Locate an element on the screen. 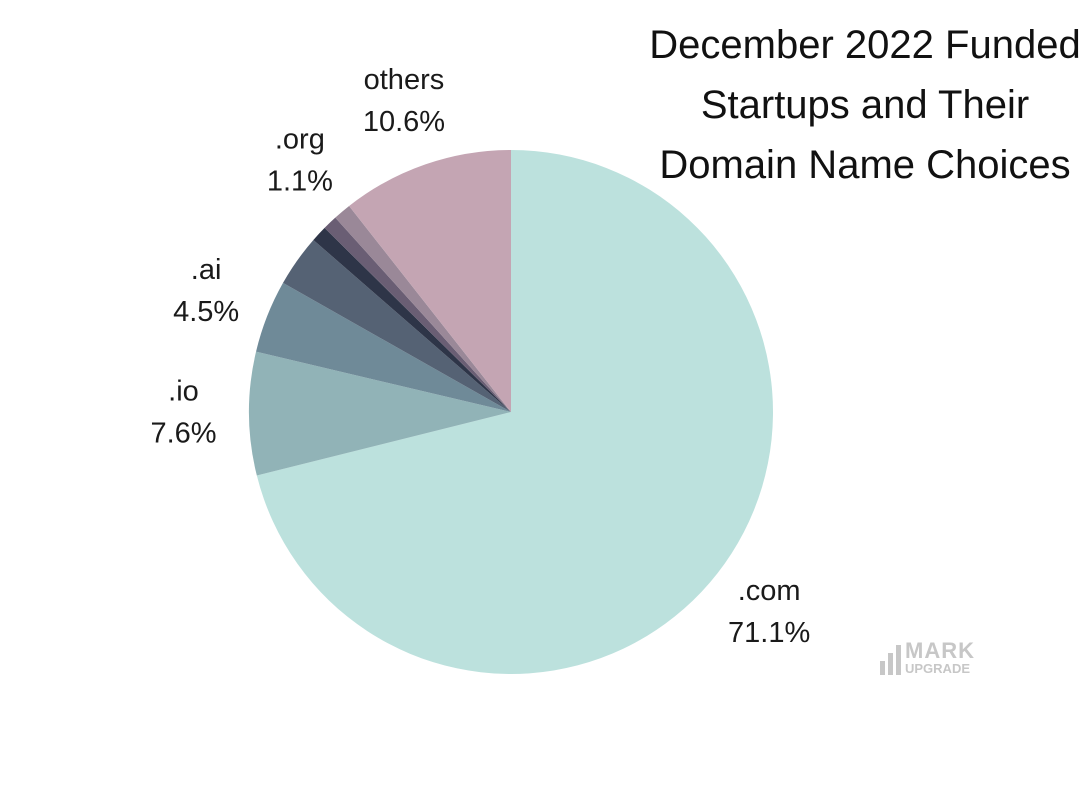 The width and height of the screenshot is (1080, 800). slice-value-label: 10.6% is located at coordinates (404, 122).